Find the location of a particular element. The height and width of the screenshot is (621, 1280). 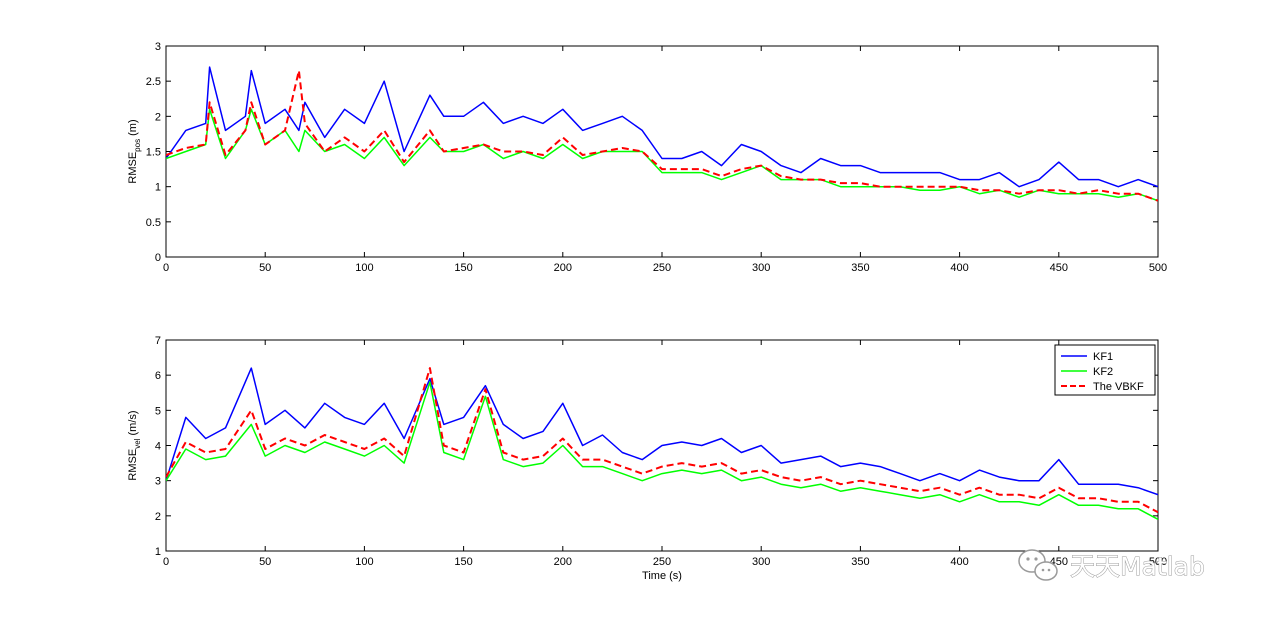

legend-entry-label: KF2 is located at coordinates (1103, 372).